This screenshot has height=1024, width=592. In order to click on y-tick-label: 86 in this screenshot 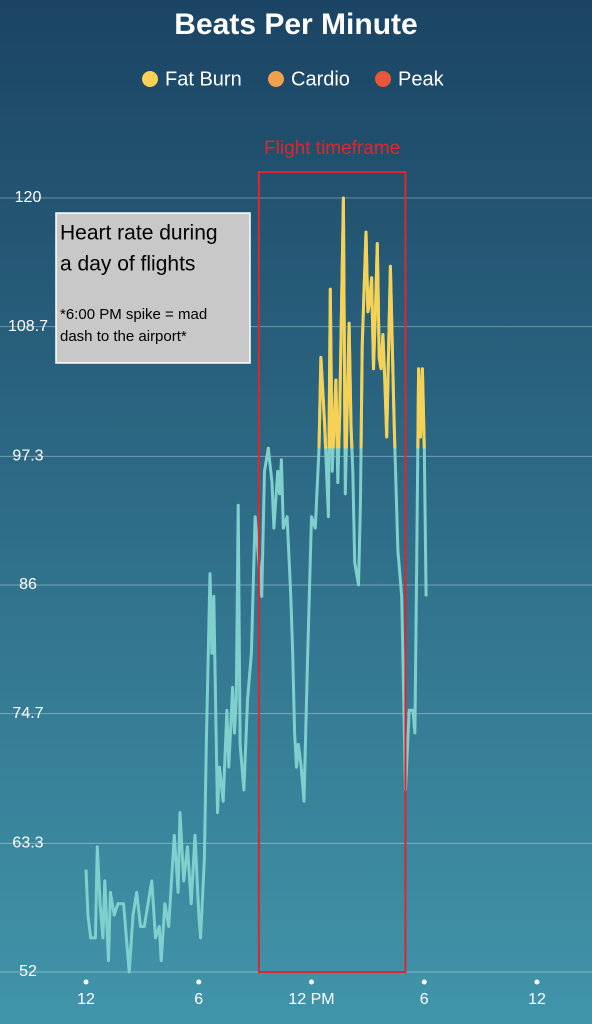, I will do `click(28, 584)`.